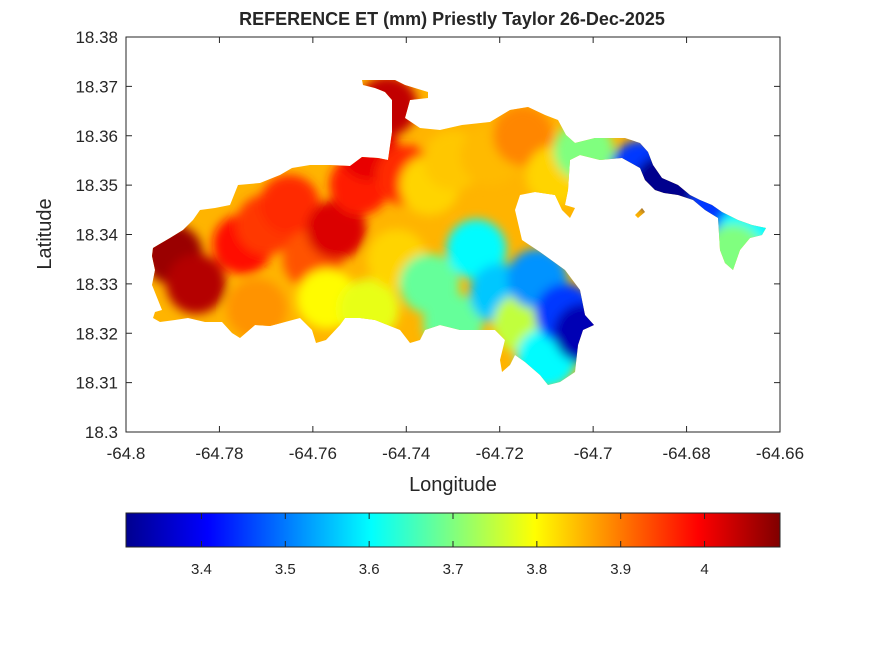  I want to click on colorbar-ticks: 3.4 3.5 3.6 3.7 3.8 3.9 4, so click(450, 545).